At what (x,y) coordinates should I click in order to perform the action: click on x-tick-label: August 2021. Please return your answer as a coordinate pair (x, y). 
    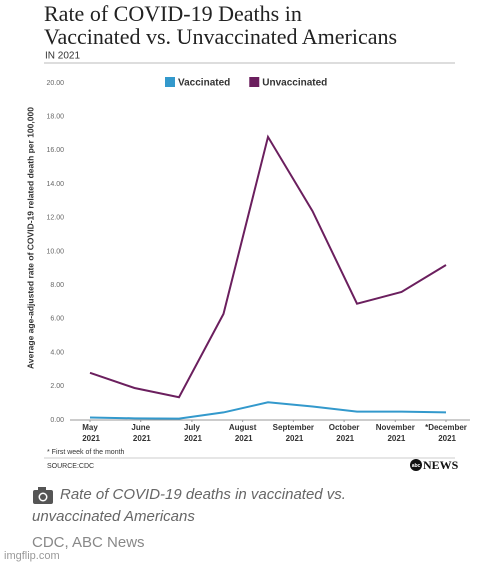
    Looking at the image, I should click on (243, 433).